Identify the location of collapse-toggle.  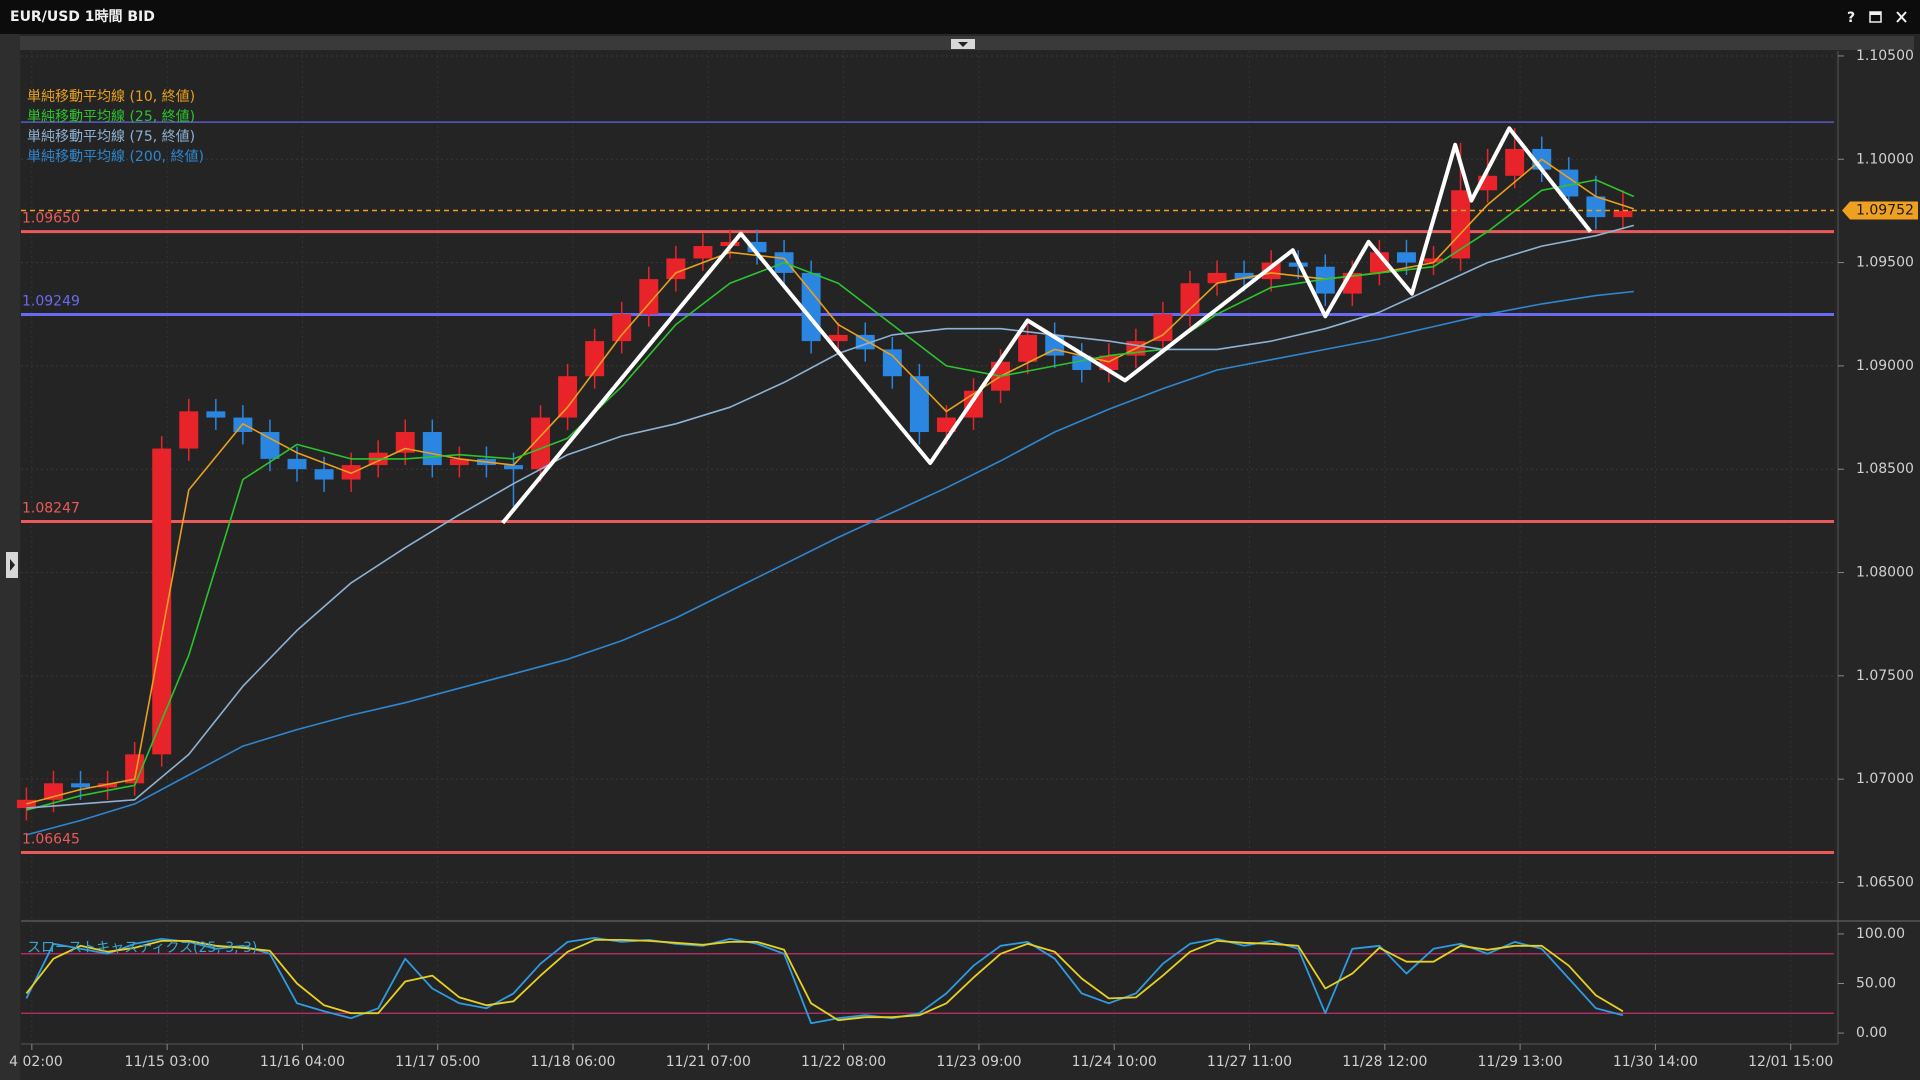
(963, 44).